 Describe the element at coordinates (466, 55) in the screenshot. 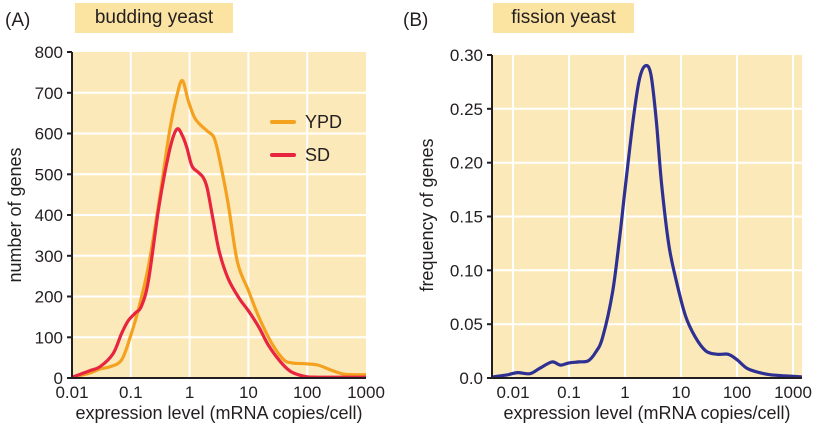

I see `y-tick-label: 0.30` at that location.